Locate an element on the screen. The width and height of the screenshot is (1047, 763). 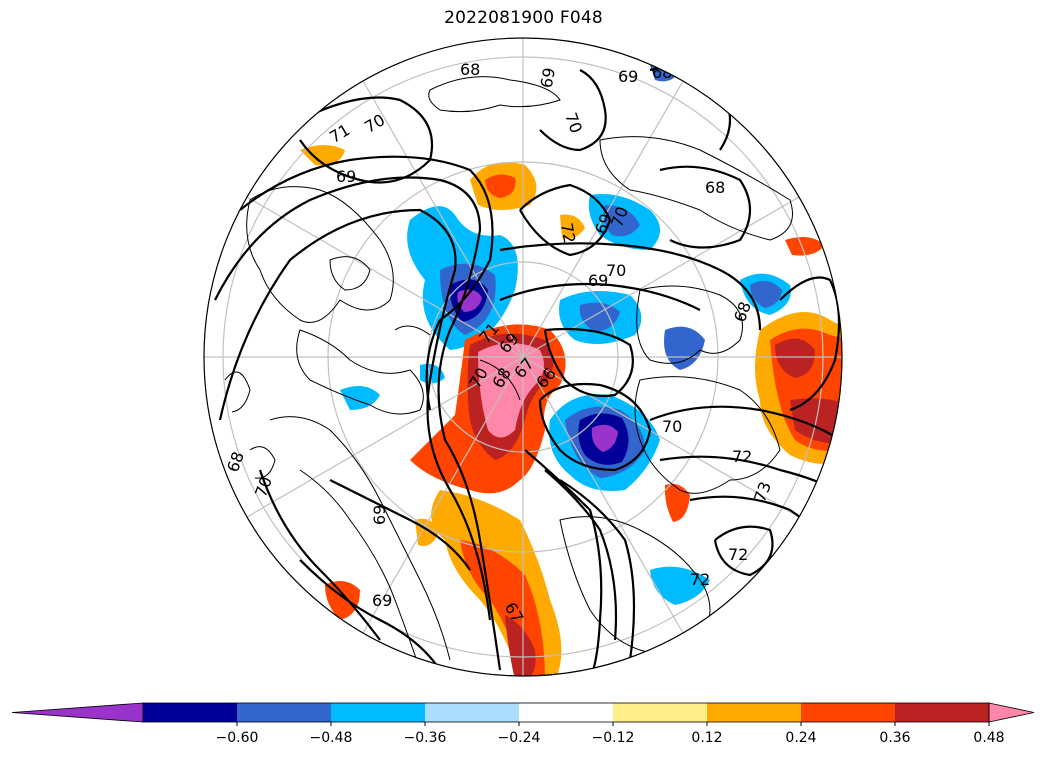
warm-anomaly-nw-spot is located at coordinates (322, 155).